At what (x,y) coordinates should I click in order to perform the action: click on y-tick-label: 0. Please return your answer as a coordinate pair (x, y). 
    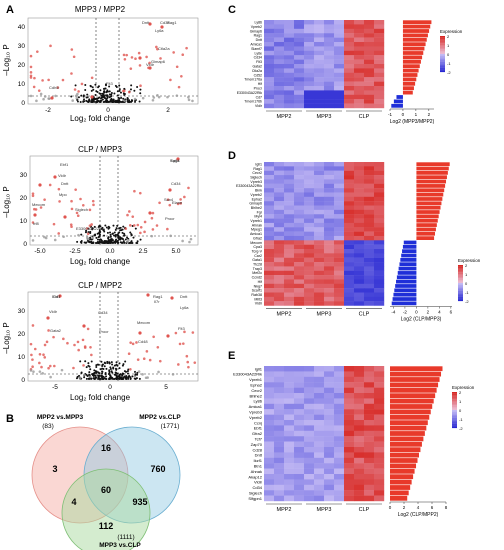
    Looking at the image, I should click on (23, 103).